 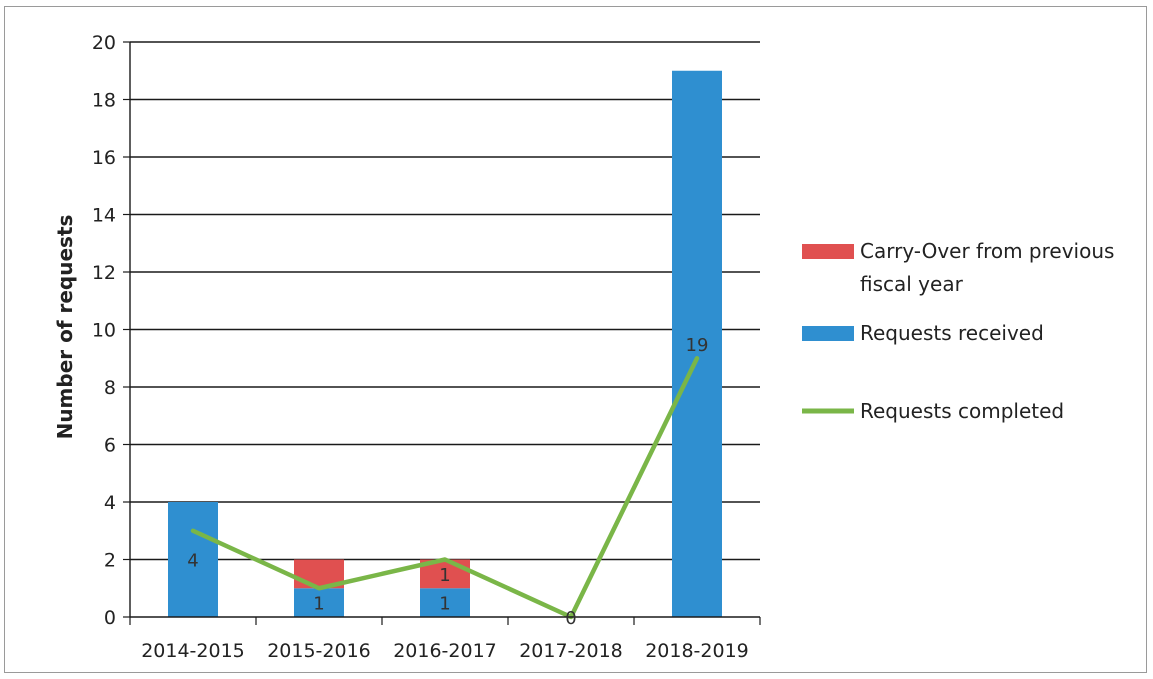 What do you see at coordinates (104, 273) in the screenshot?
I see `y-tick-label: 12` at bounding box center [104, 273].